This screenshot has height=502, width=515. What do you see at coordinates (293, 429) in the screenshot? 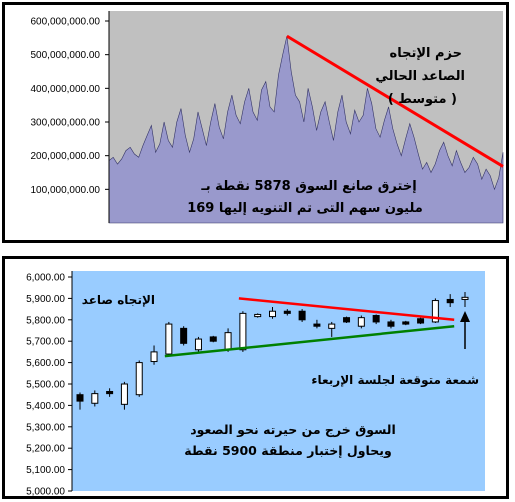
I see `annotation-market-line1: السوق خرج من حيرته نحو الصعود` at bounding box center [293, 429].